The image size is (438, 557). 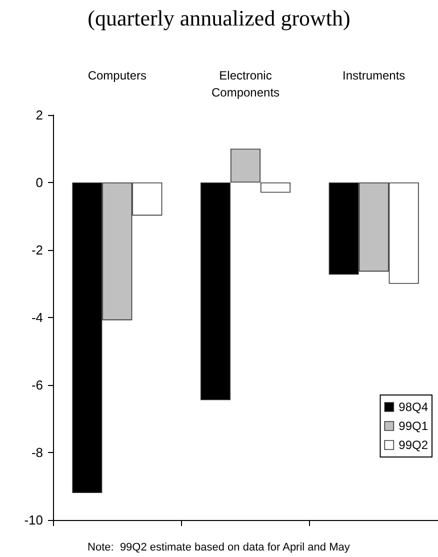 I want to click on y-tick-label: 2, so click(x=39, y=115).